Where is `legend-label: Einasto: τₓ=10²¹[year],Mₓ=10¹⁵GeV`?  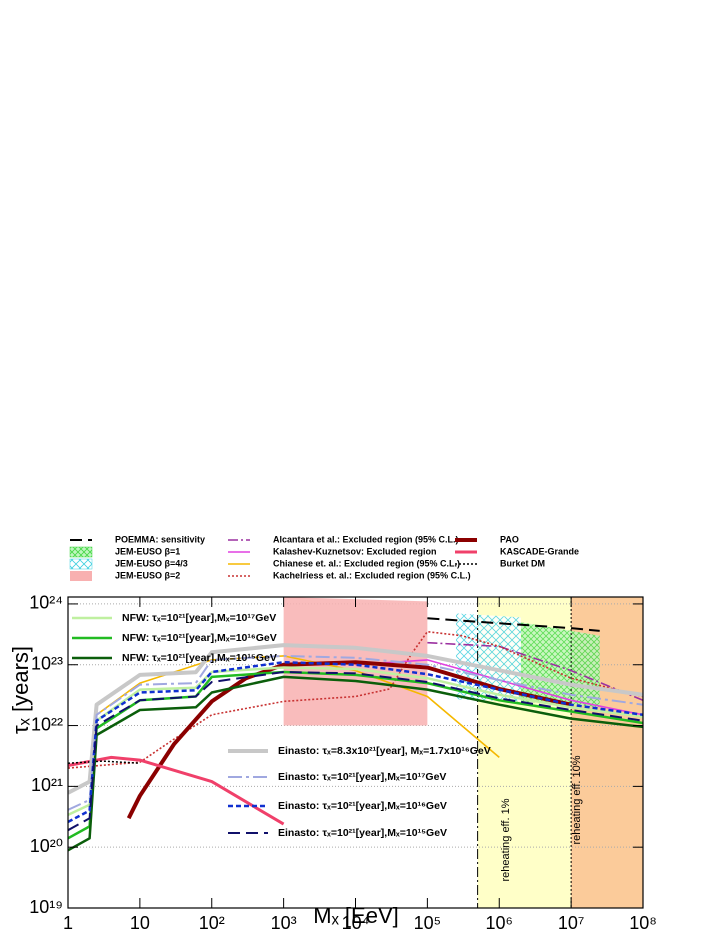 legend-label: Einasto: τₓ=10²¹[year],Mₓ=10¹⁵GeV is located at coordinates (362, 833).